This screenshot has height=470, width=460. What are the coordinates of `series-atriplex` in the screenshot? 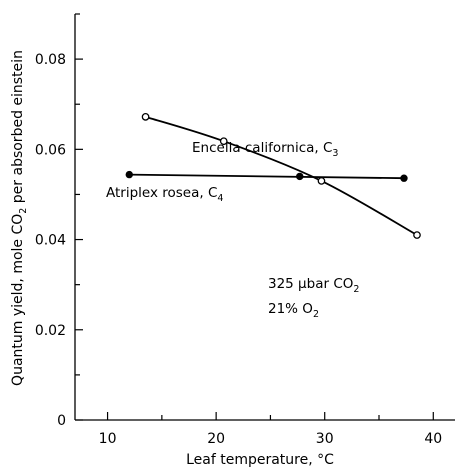 It's located at (266, 176).